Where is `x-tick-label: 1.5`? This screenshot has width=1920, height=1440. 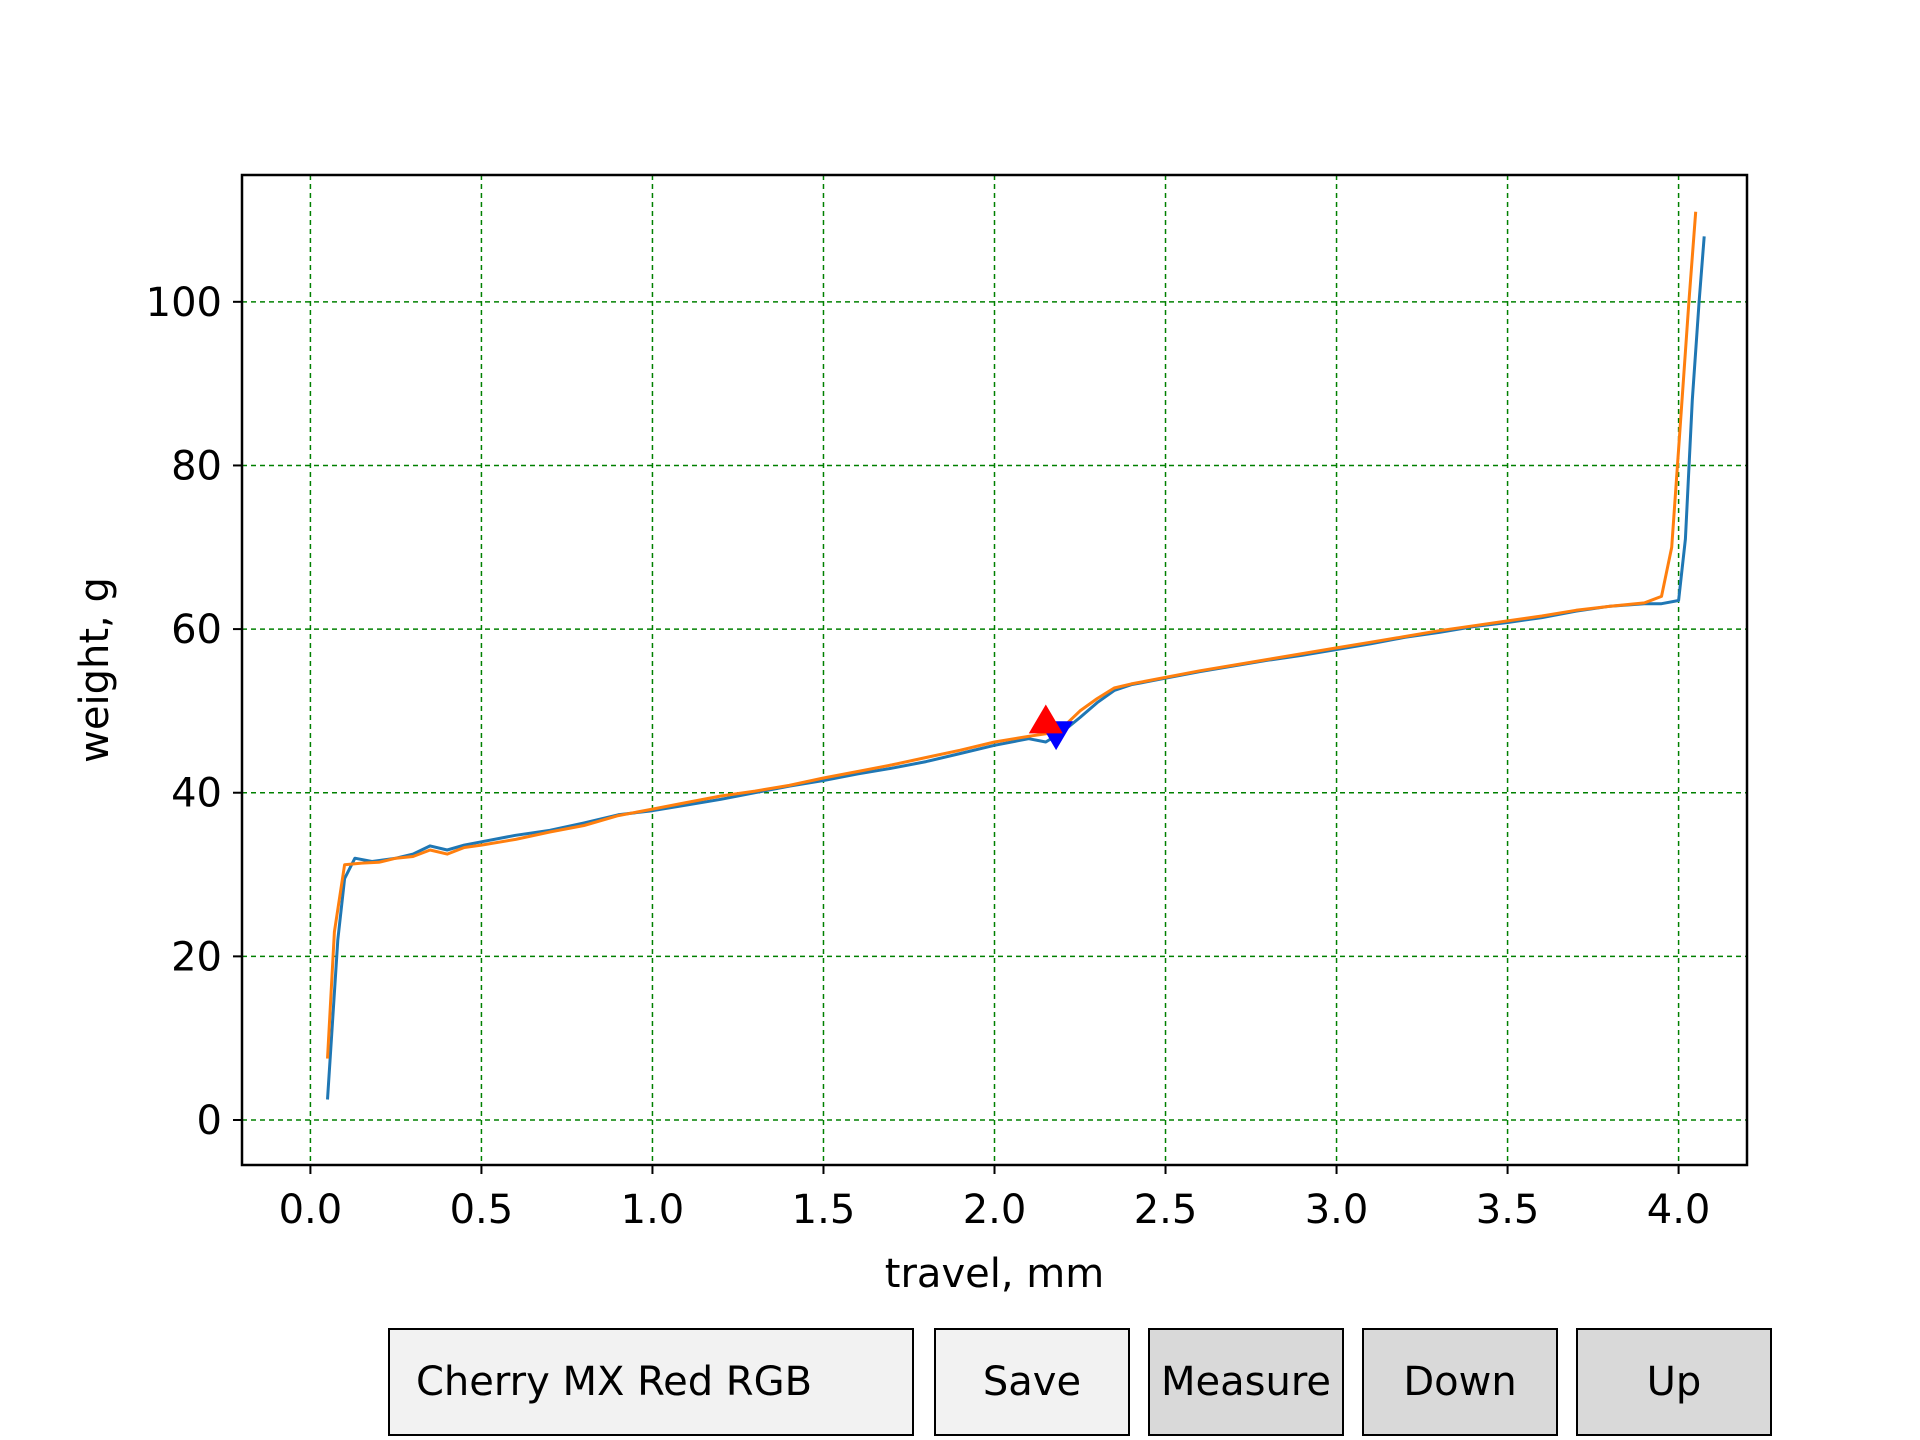 x-tick-label: 1.5 is located at coordinates (824, 1210).